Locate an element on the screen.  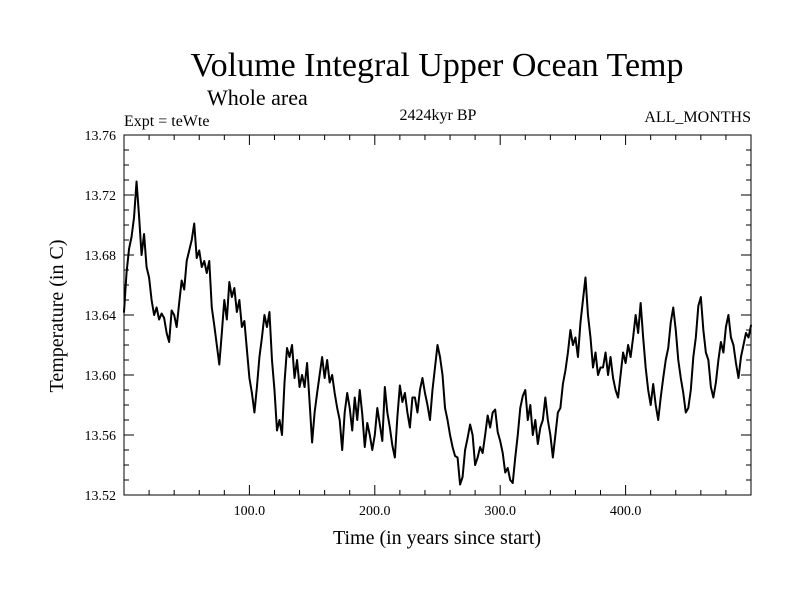
y-tick-label: 13.52 is located at coordinates (101, 496).